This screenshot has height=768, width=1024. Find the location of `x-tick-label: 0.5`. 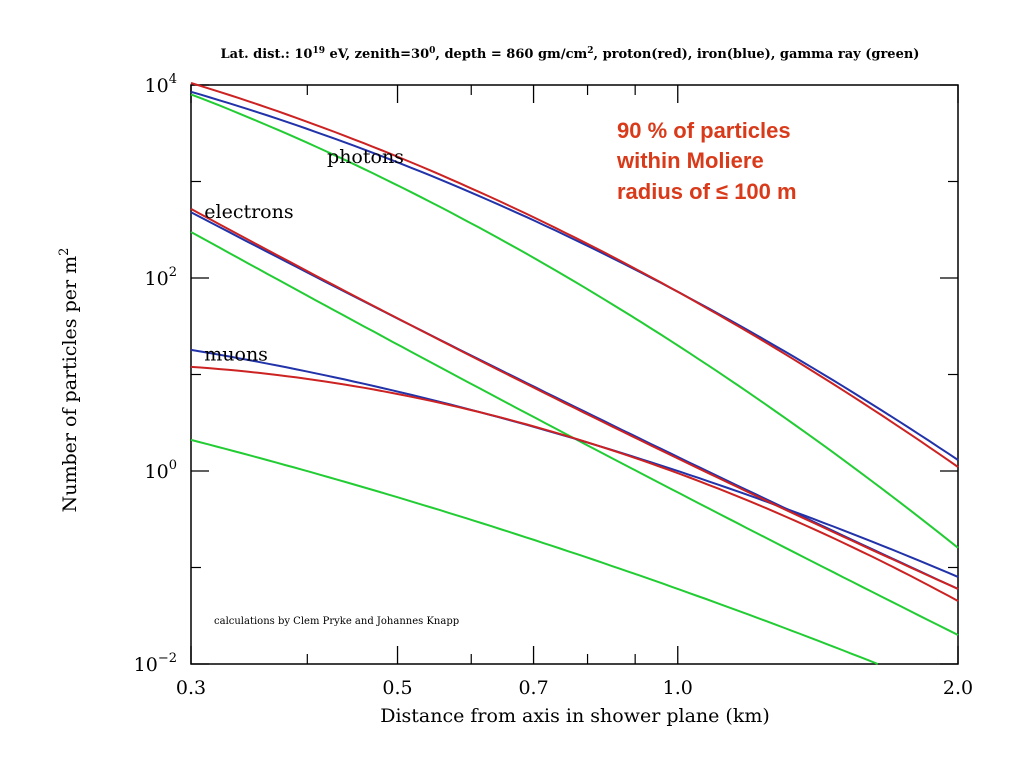

x-tick-label: 0.5 is located at coordinates (397, 688).